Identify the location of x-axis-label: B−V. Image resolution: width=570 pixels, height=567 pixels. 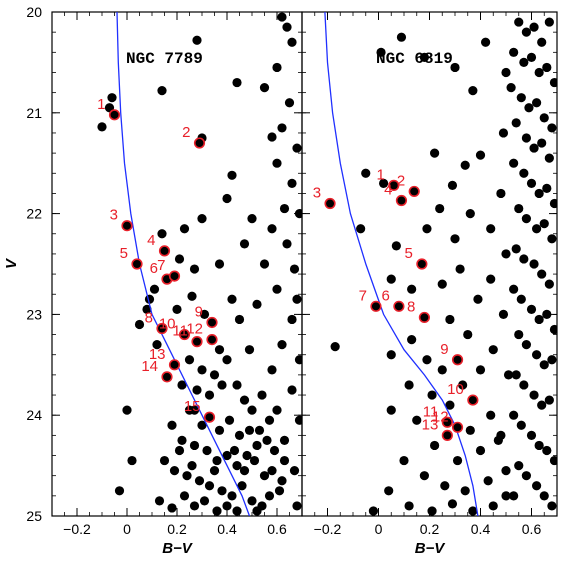
(431, 548).